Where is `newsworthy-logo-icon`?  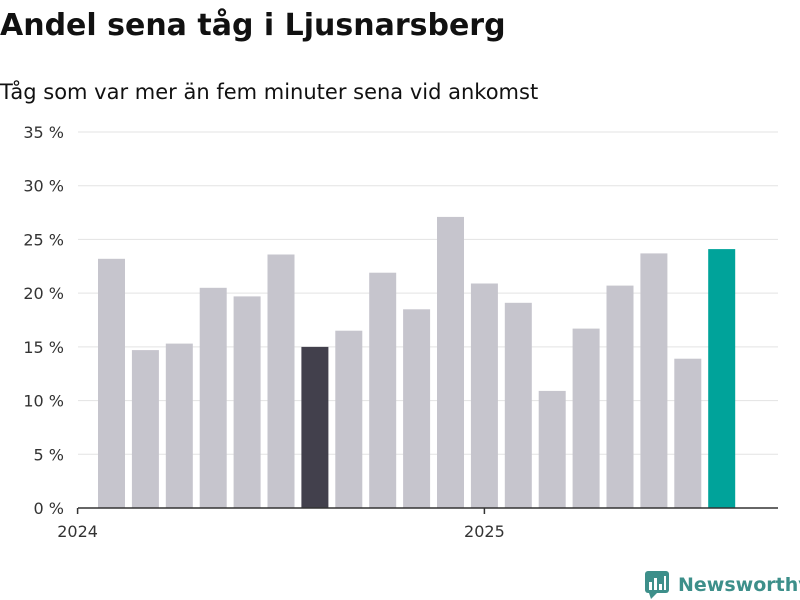 newsworthy-logo-icon is located at coordinates (657, 585).